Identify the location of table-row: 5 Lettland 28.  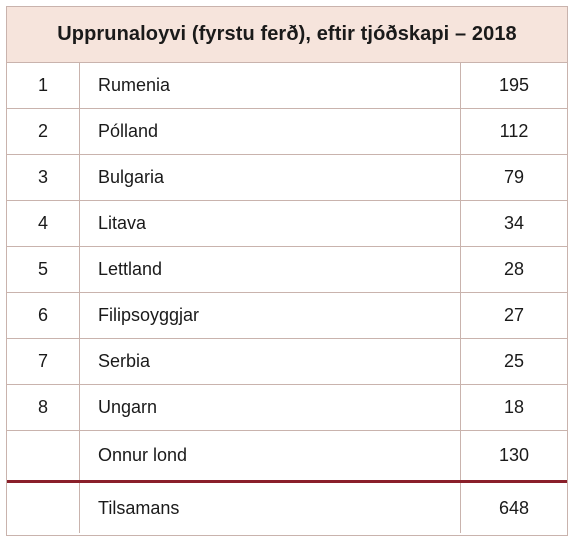
(287, 270).